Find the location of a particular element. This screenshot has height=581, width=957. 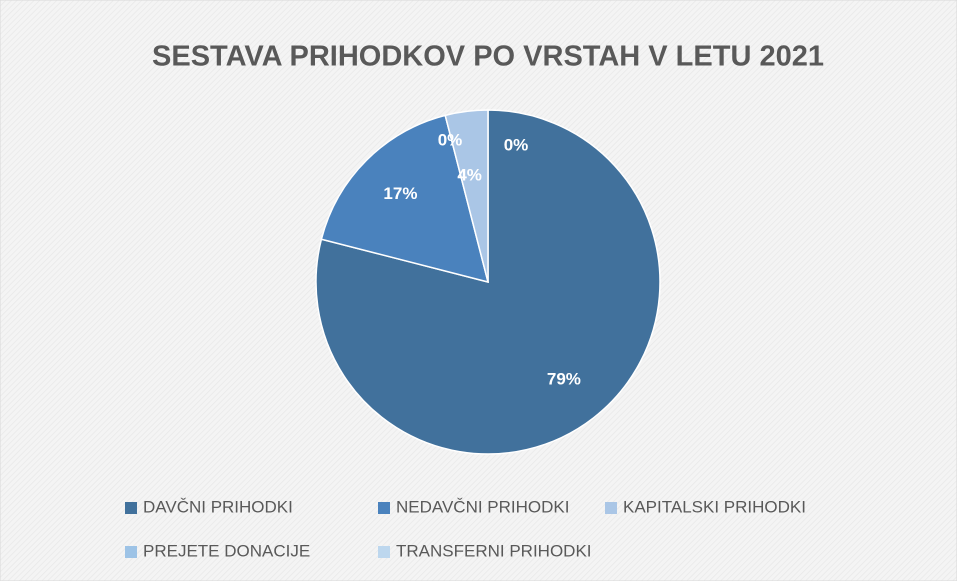

chart-title: SESTAVA PRIHODKOV PO VRSTAH V LETU 2021 is located at coordinates (488, 57).